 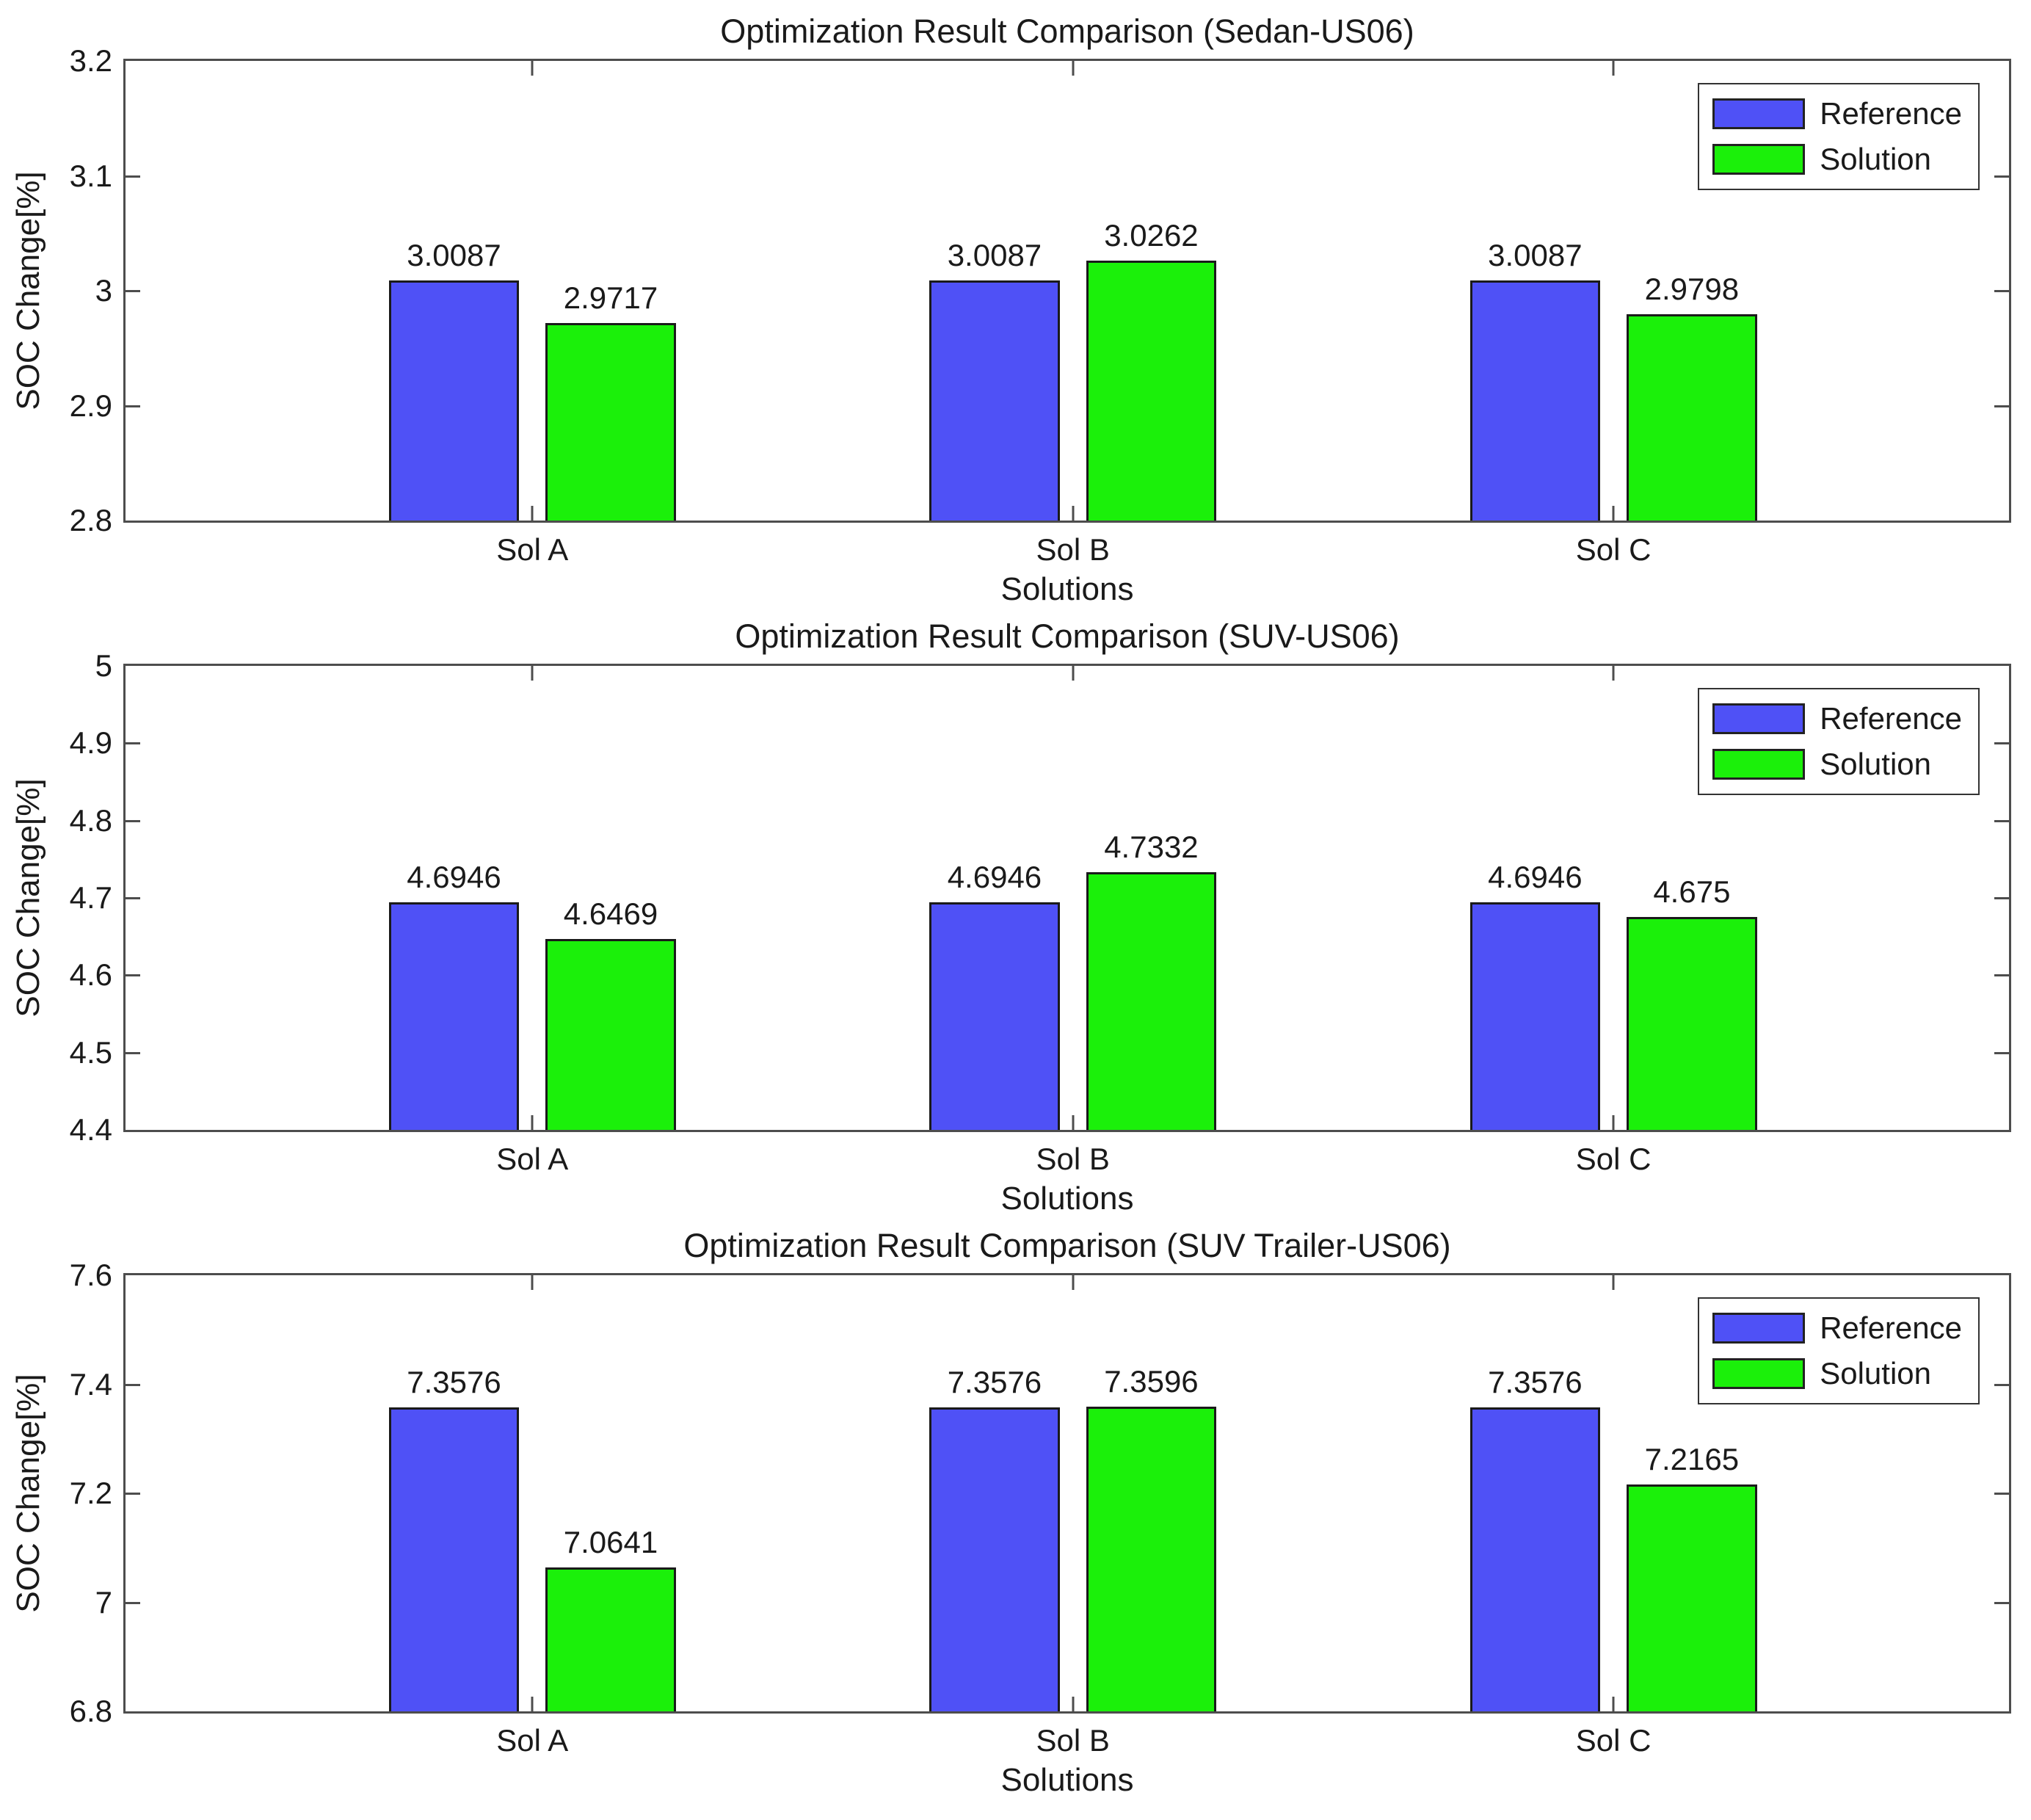 What do you see at coordinates (610, 298) in the screenshot?
I see `bar-value-label: 2.9717` at bounding box center [610, 298].